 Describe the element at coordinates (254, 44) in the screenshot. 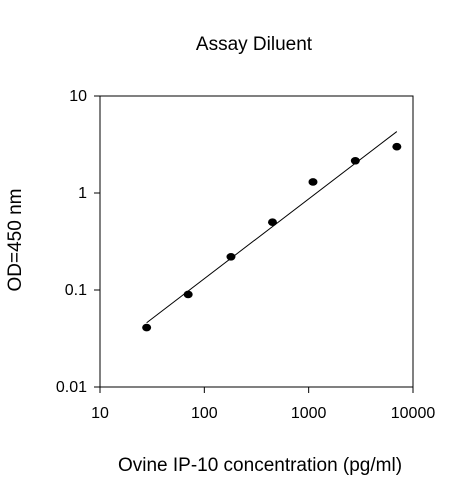

I see `chart-title: Assay Diluent` at that location.